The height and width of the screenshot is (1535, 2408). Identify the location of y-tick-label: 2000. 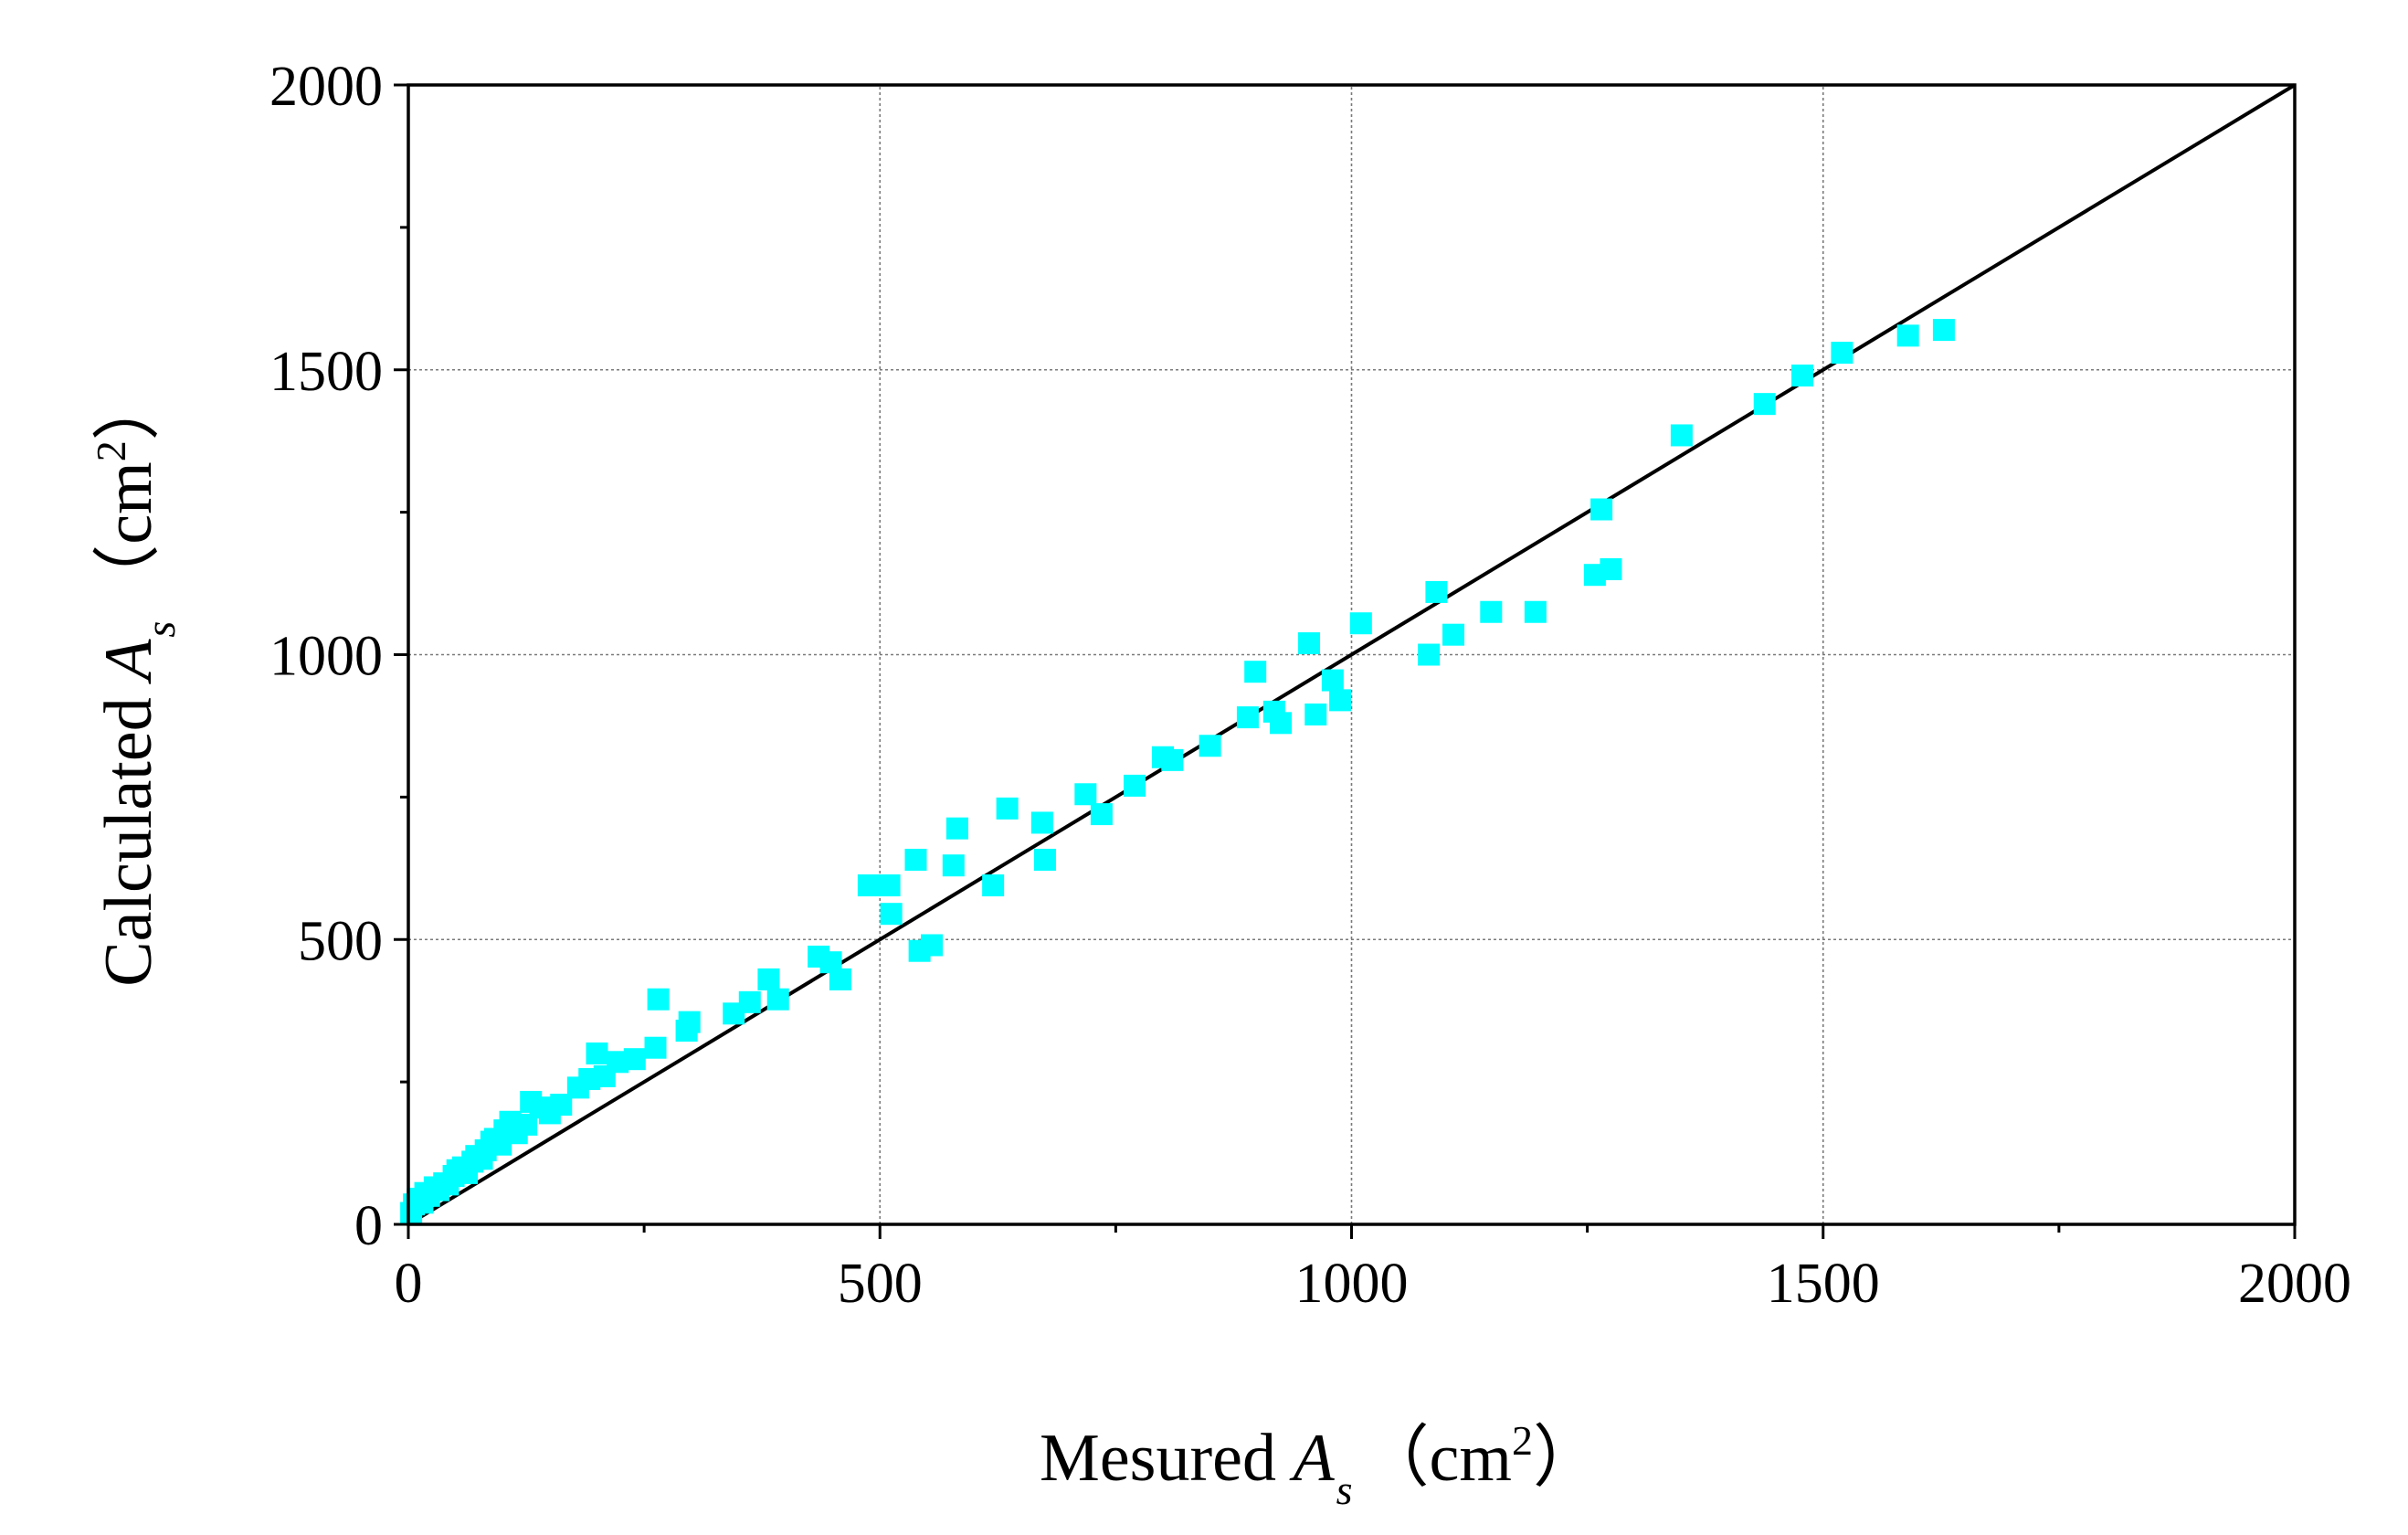
(326, 87).